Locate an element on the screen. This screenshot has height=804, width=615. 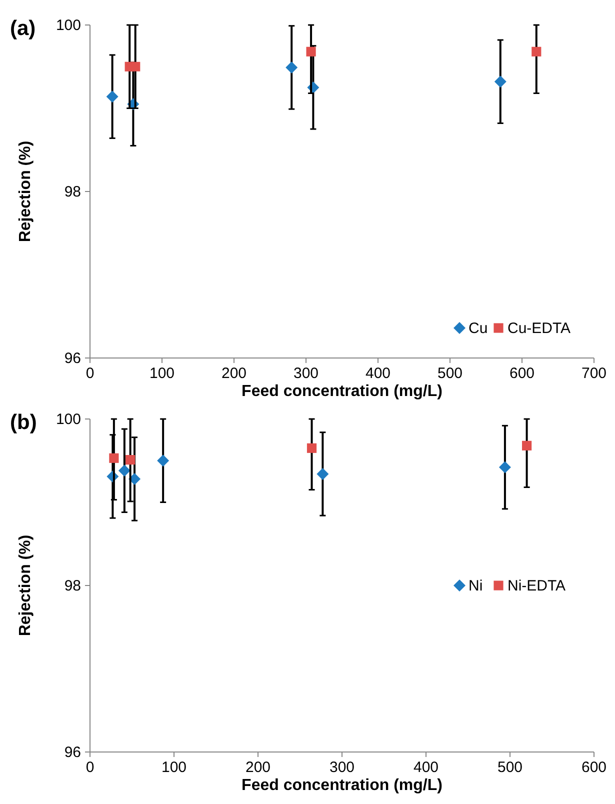
legend-label: Ni-EDTA is located at coordinates (537, 586).